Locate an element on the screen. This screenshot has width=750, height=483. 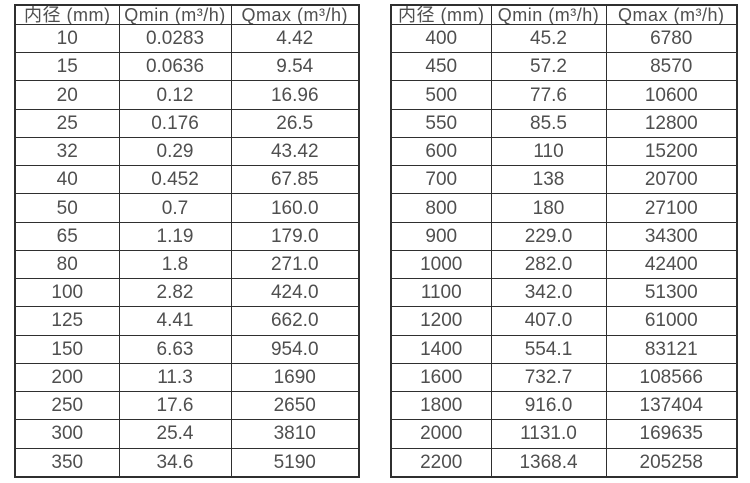
table-cell: 3810 is located at coordinates (295, 434).